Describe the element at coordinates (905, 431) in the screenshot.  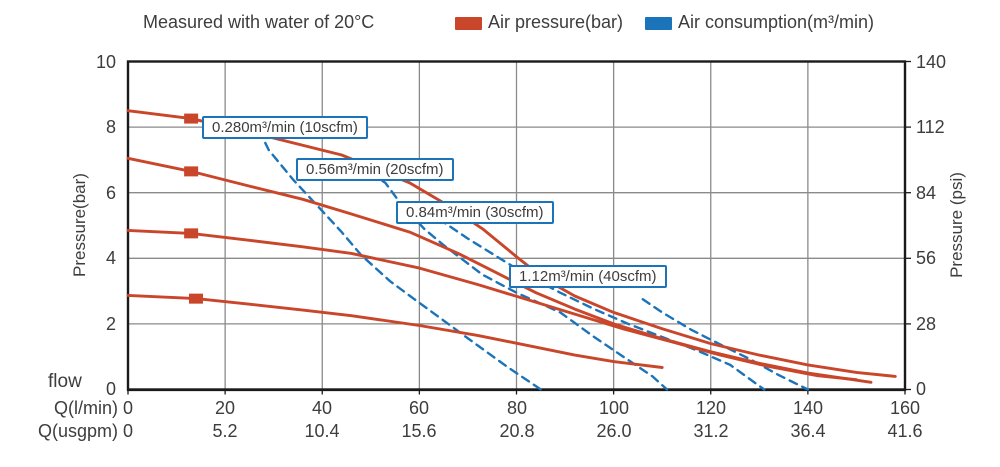
I see `x-axis-tick-usgpm: 41.6` at that location.